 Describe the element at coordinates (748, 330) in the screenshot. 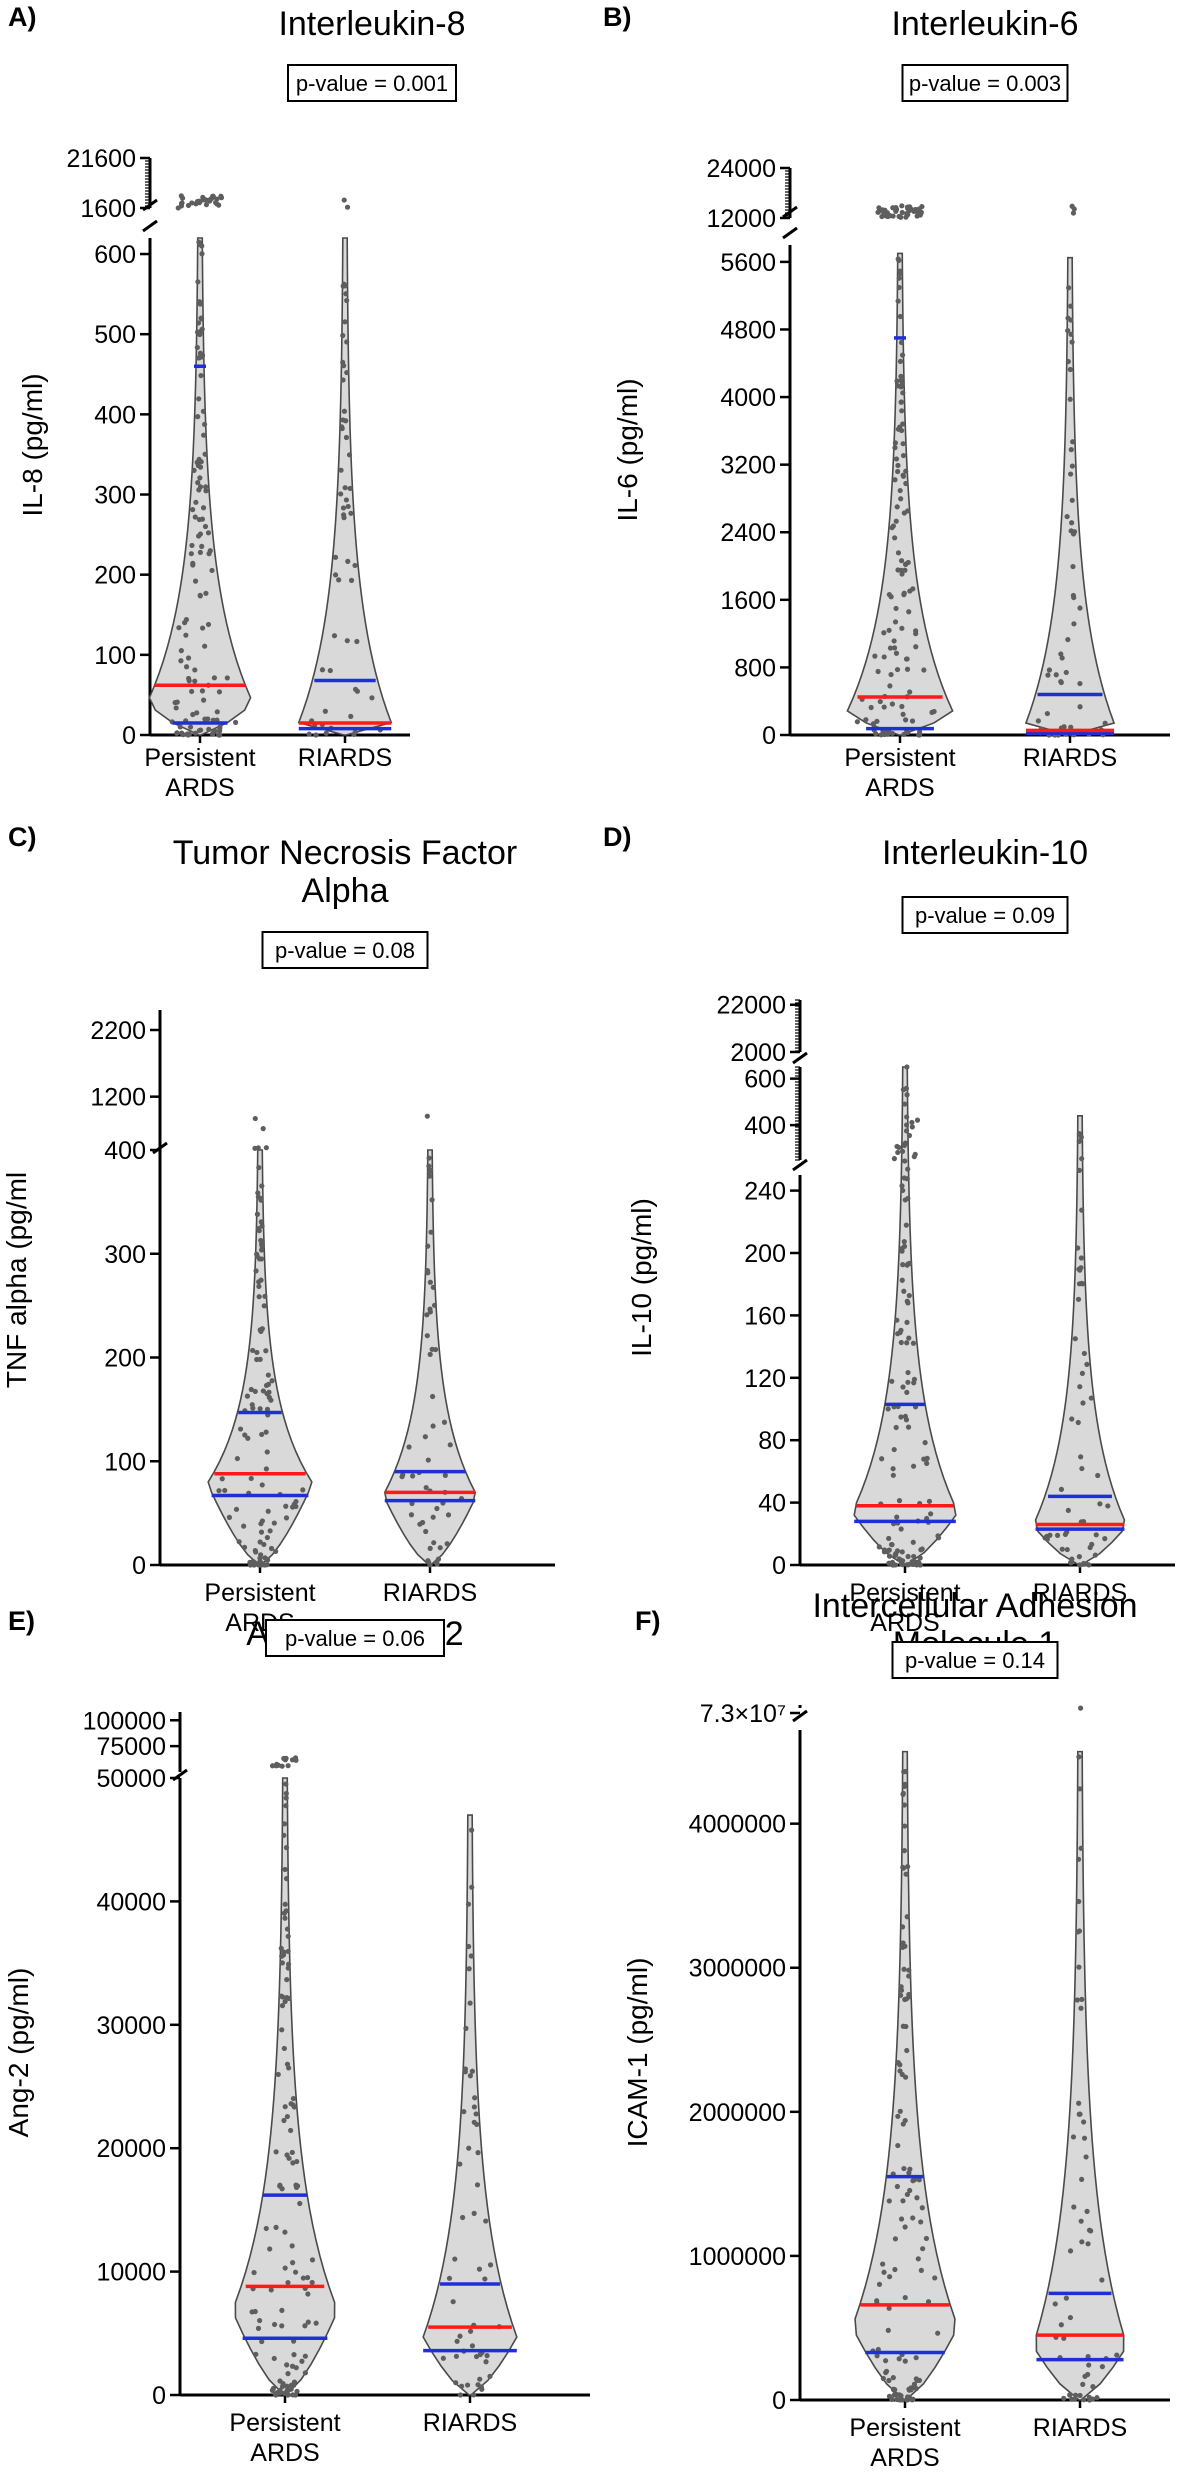

I see `y-tick-label: 4800` at that location.